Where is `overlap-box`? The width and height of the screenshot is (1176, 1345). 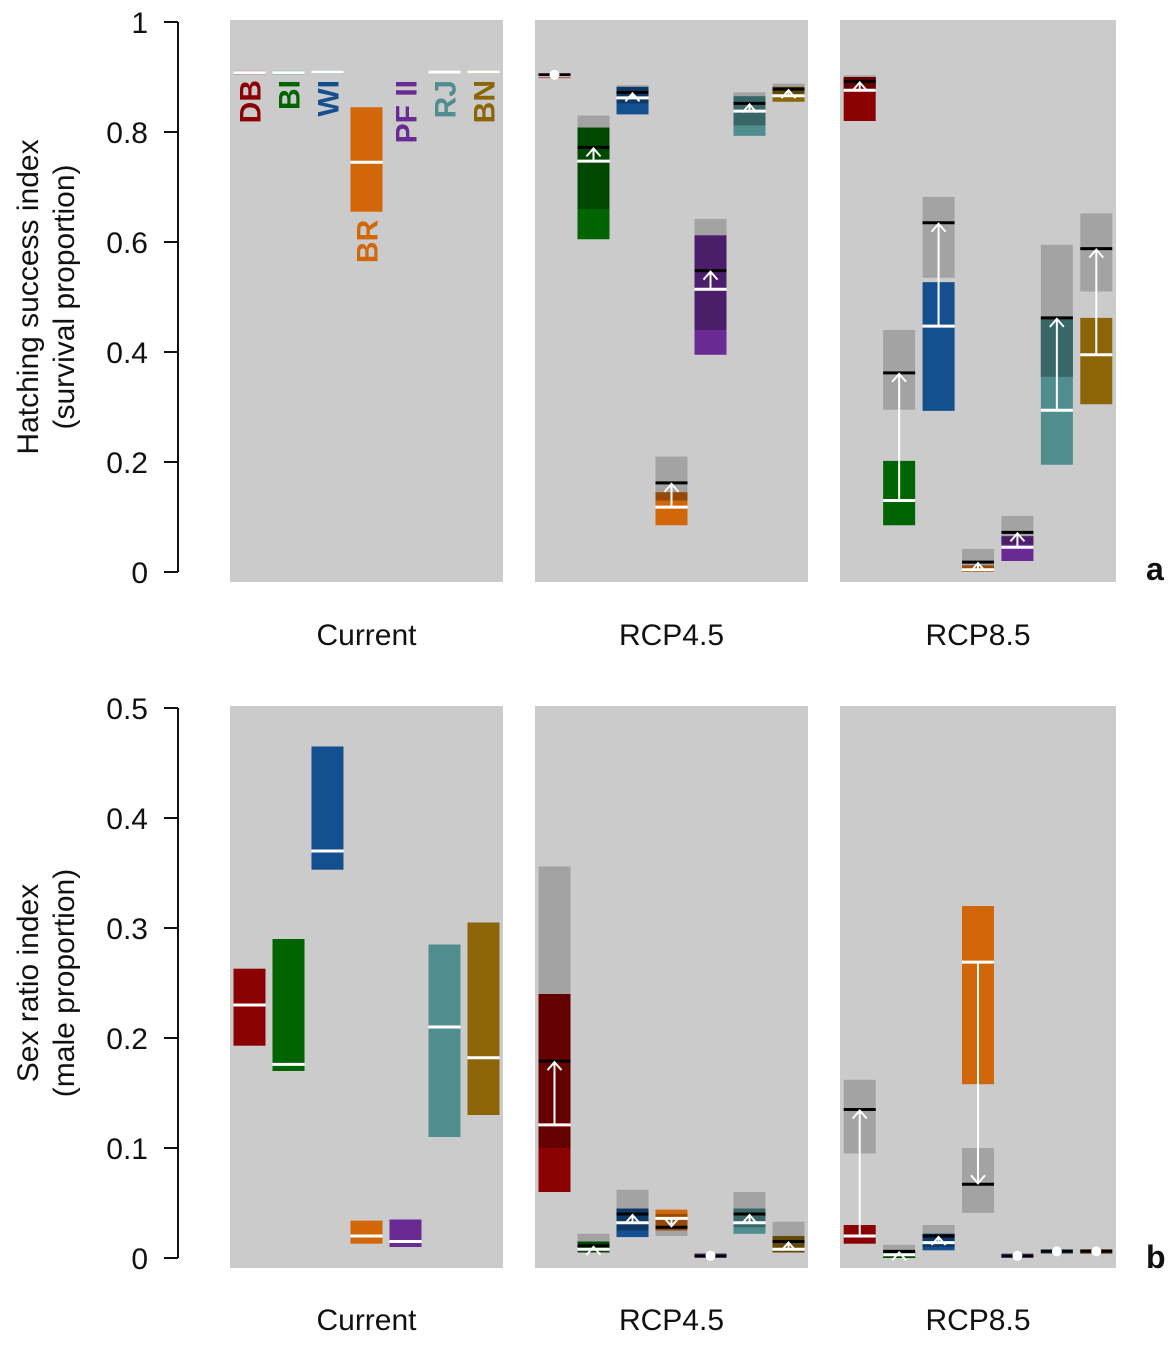 overlap-box is located at coordinates (593, 168).